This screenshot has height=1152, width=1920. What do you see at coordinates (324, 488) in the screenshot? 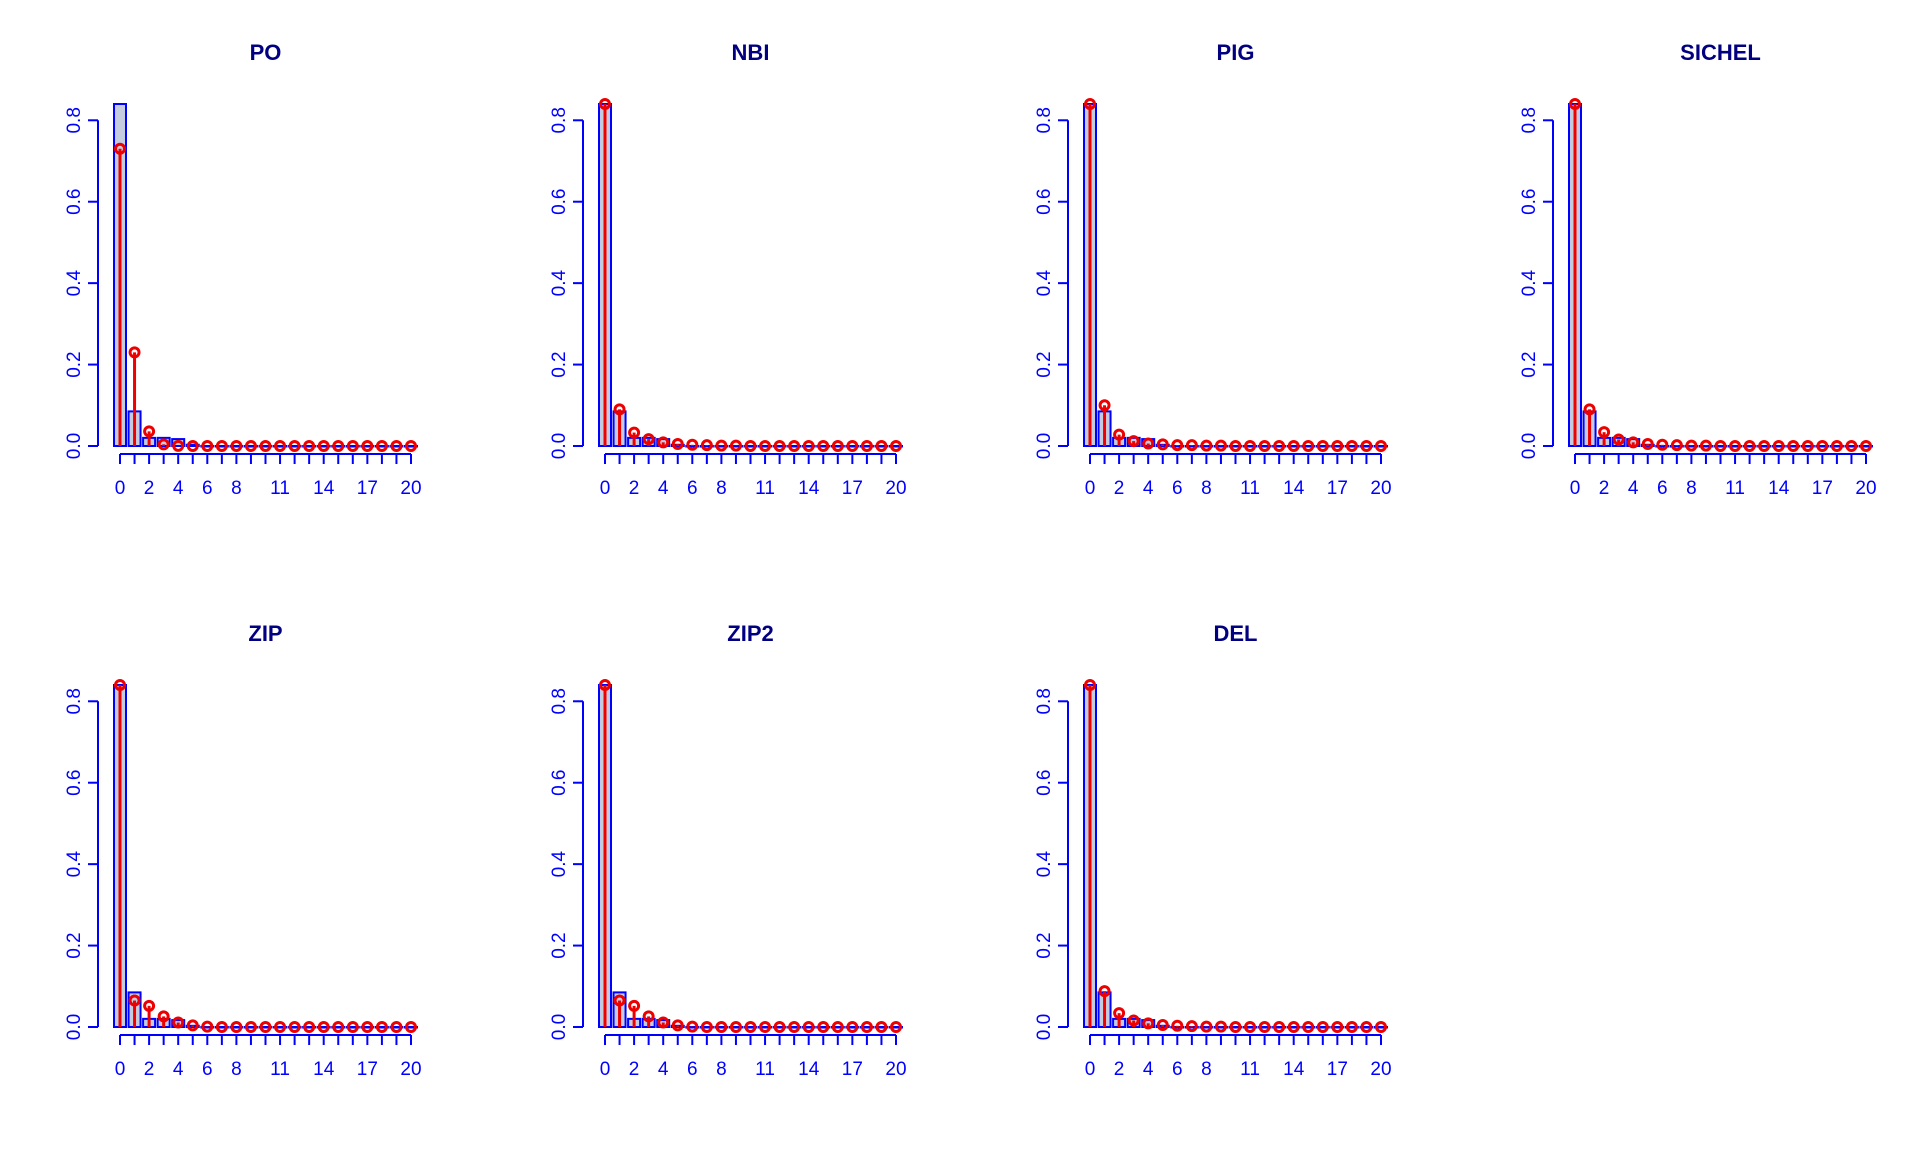
I see `x-tick-label: 14` at bounding box center [324, 488].